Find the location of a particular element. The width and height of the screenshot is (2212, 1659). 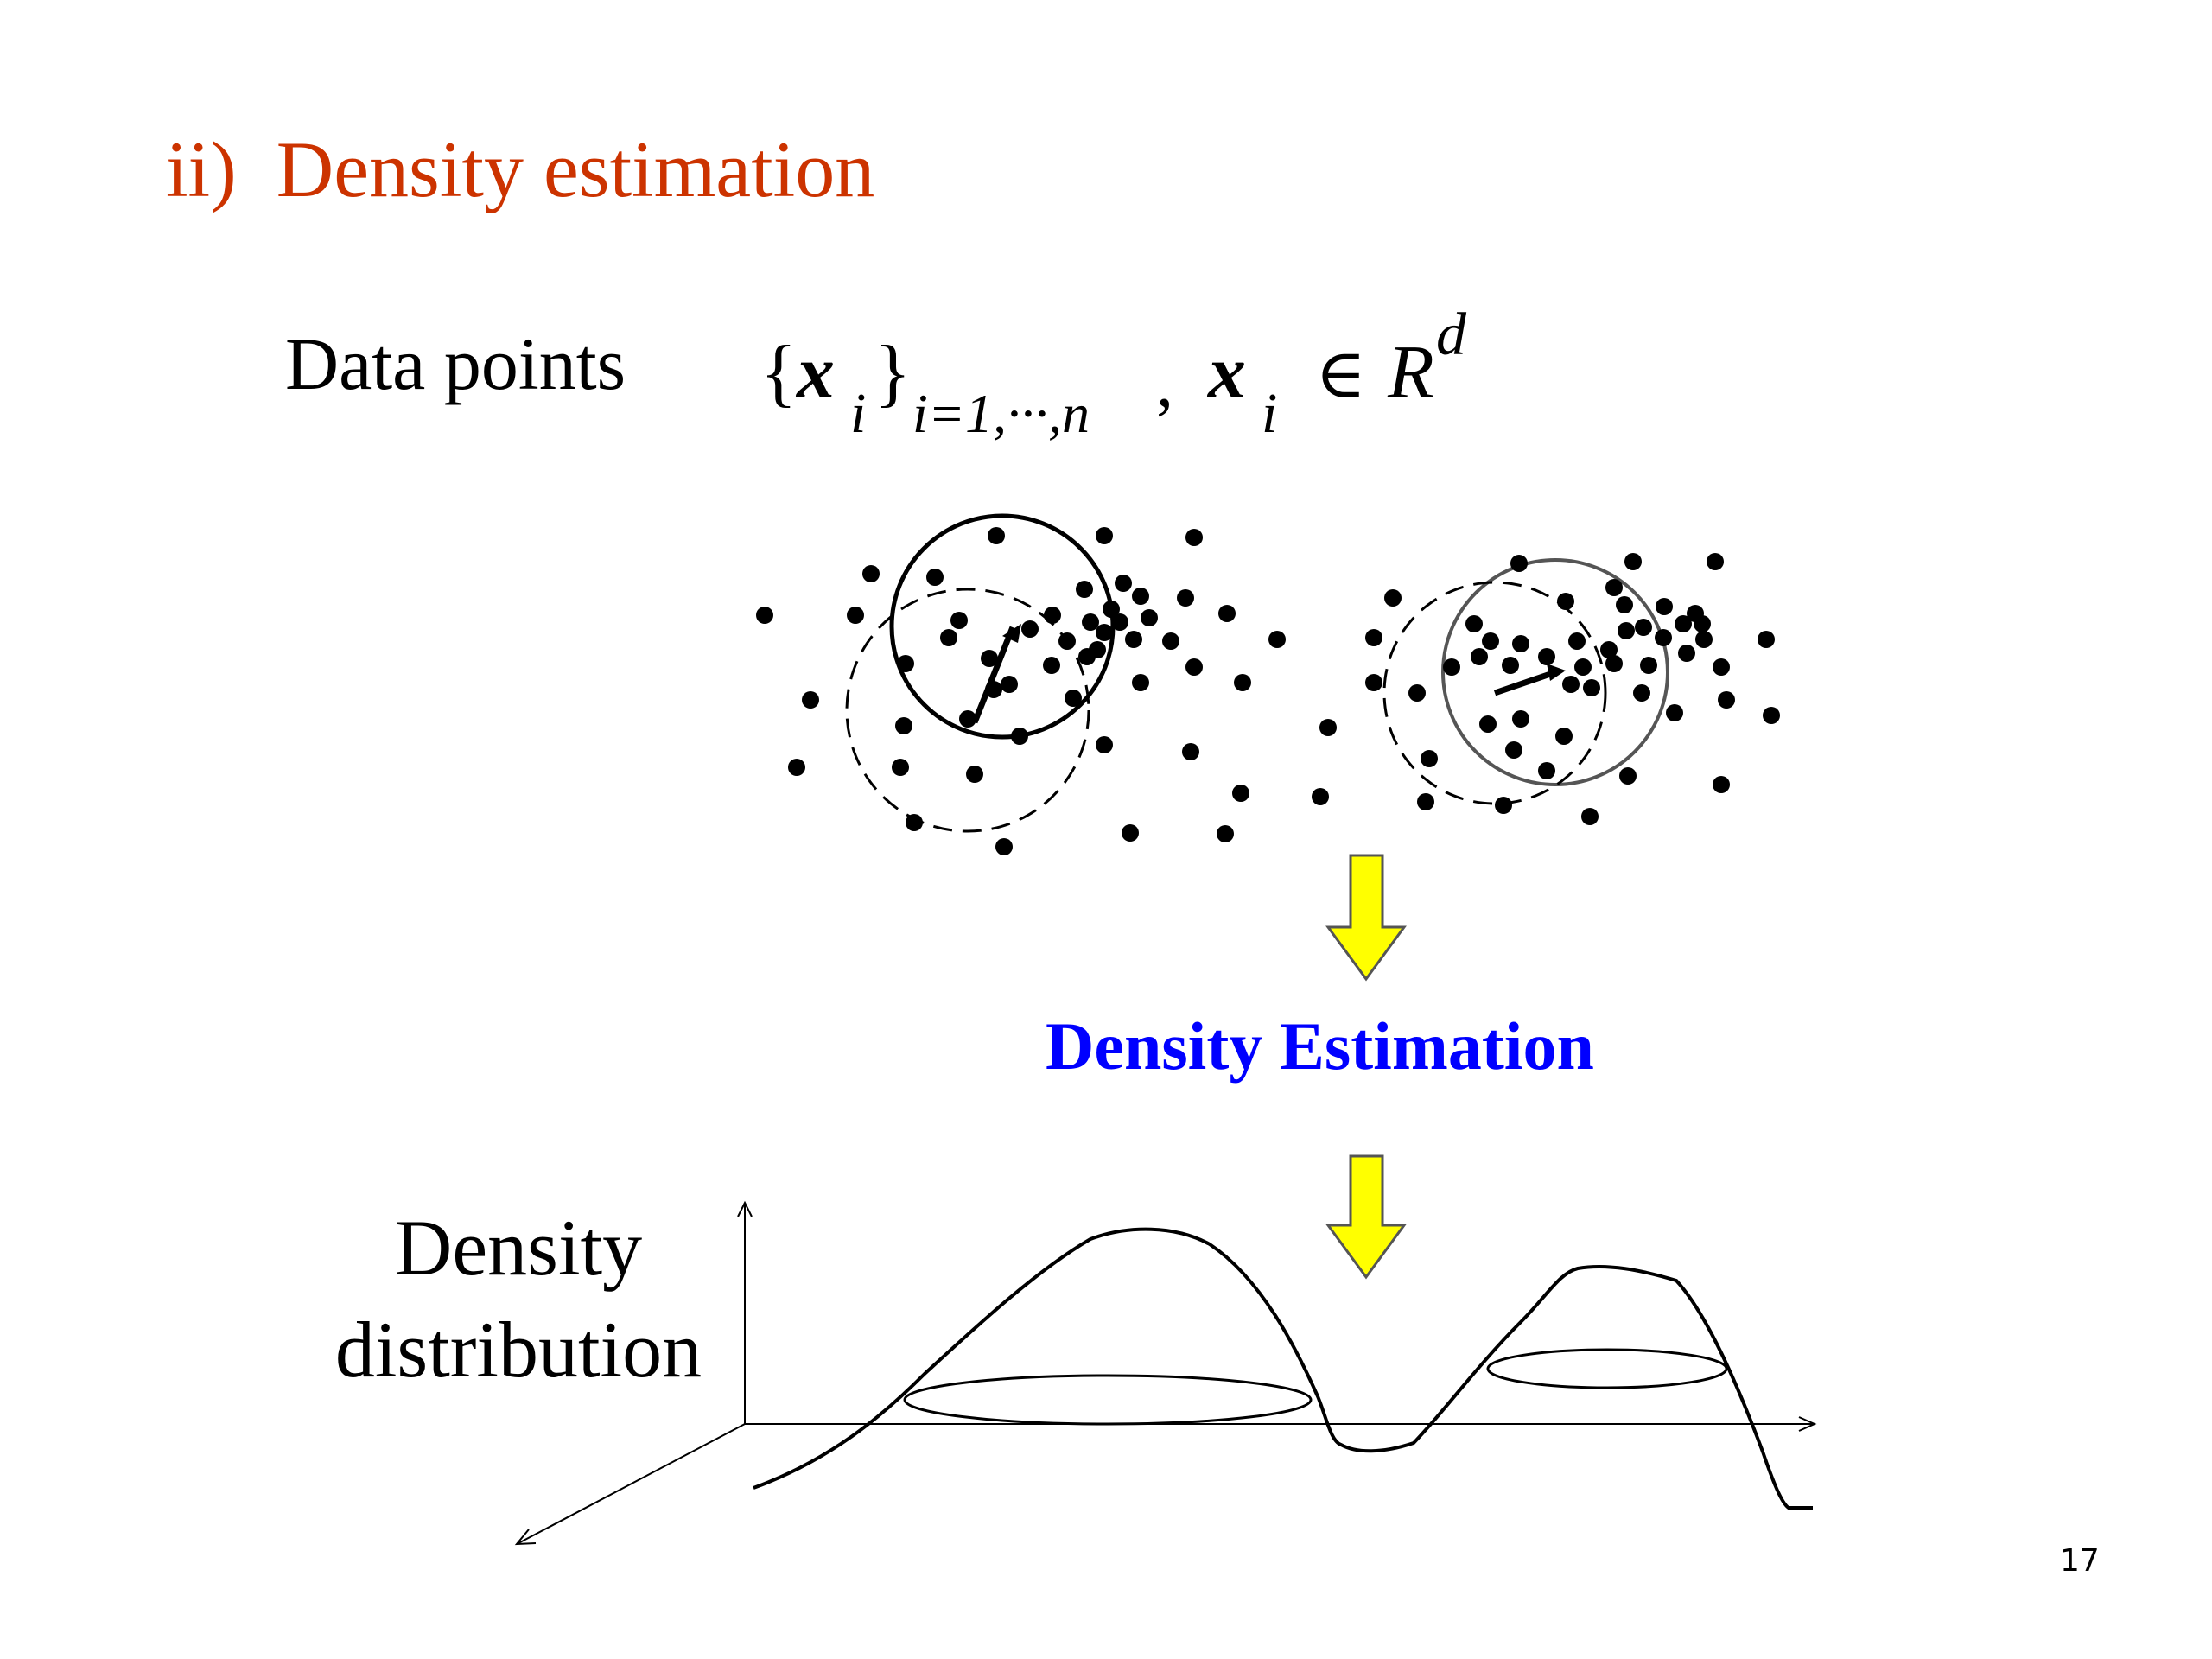

page-number: 17 is located at coordinates (2080, 1561).